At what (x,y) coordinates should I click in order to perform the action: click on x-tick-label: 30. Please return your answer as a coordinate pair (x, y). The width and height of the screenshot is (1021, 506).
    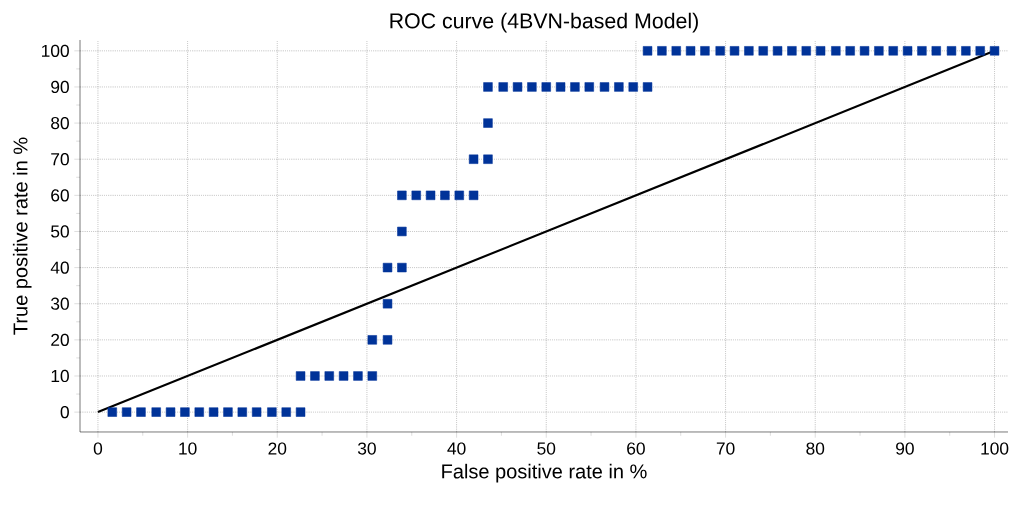
    Looking at the image, I should click on (366, 448).